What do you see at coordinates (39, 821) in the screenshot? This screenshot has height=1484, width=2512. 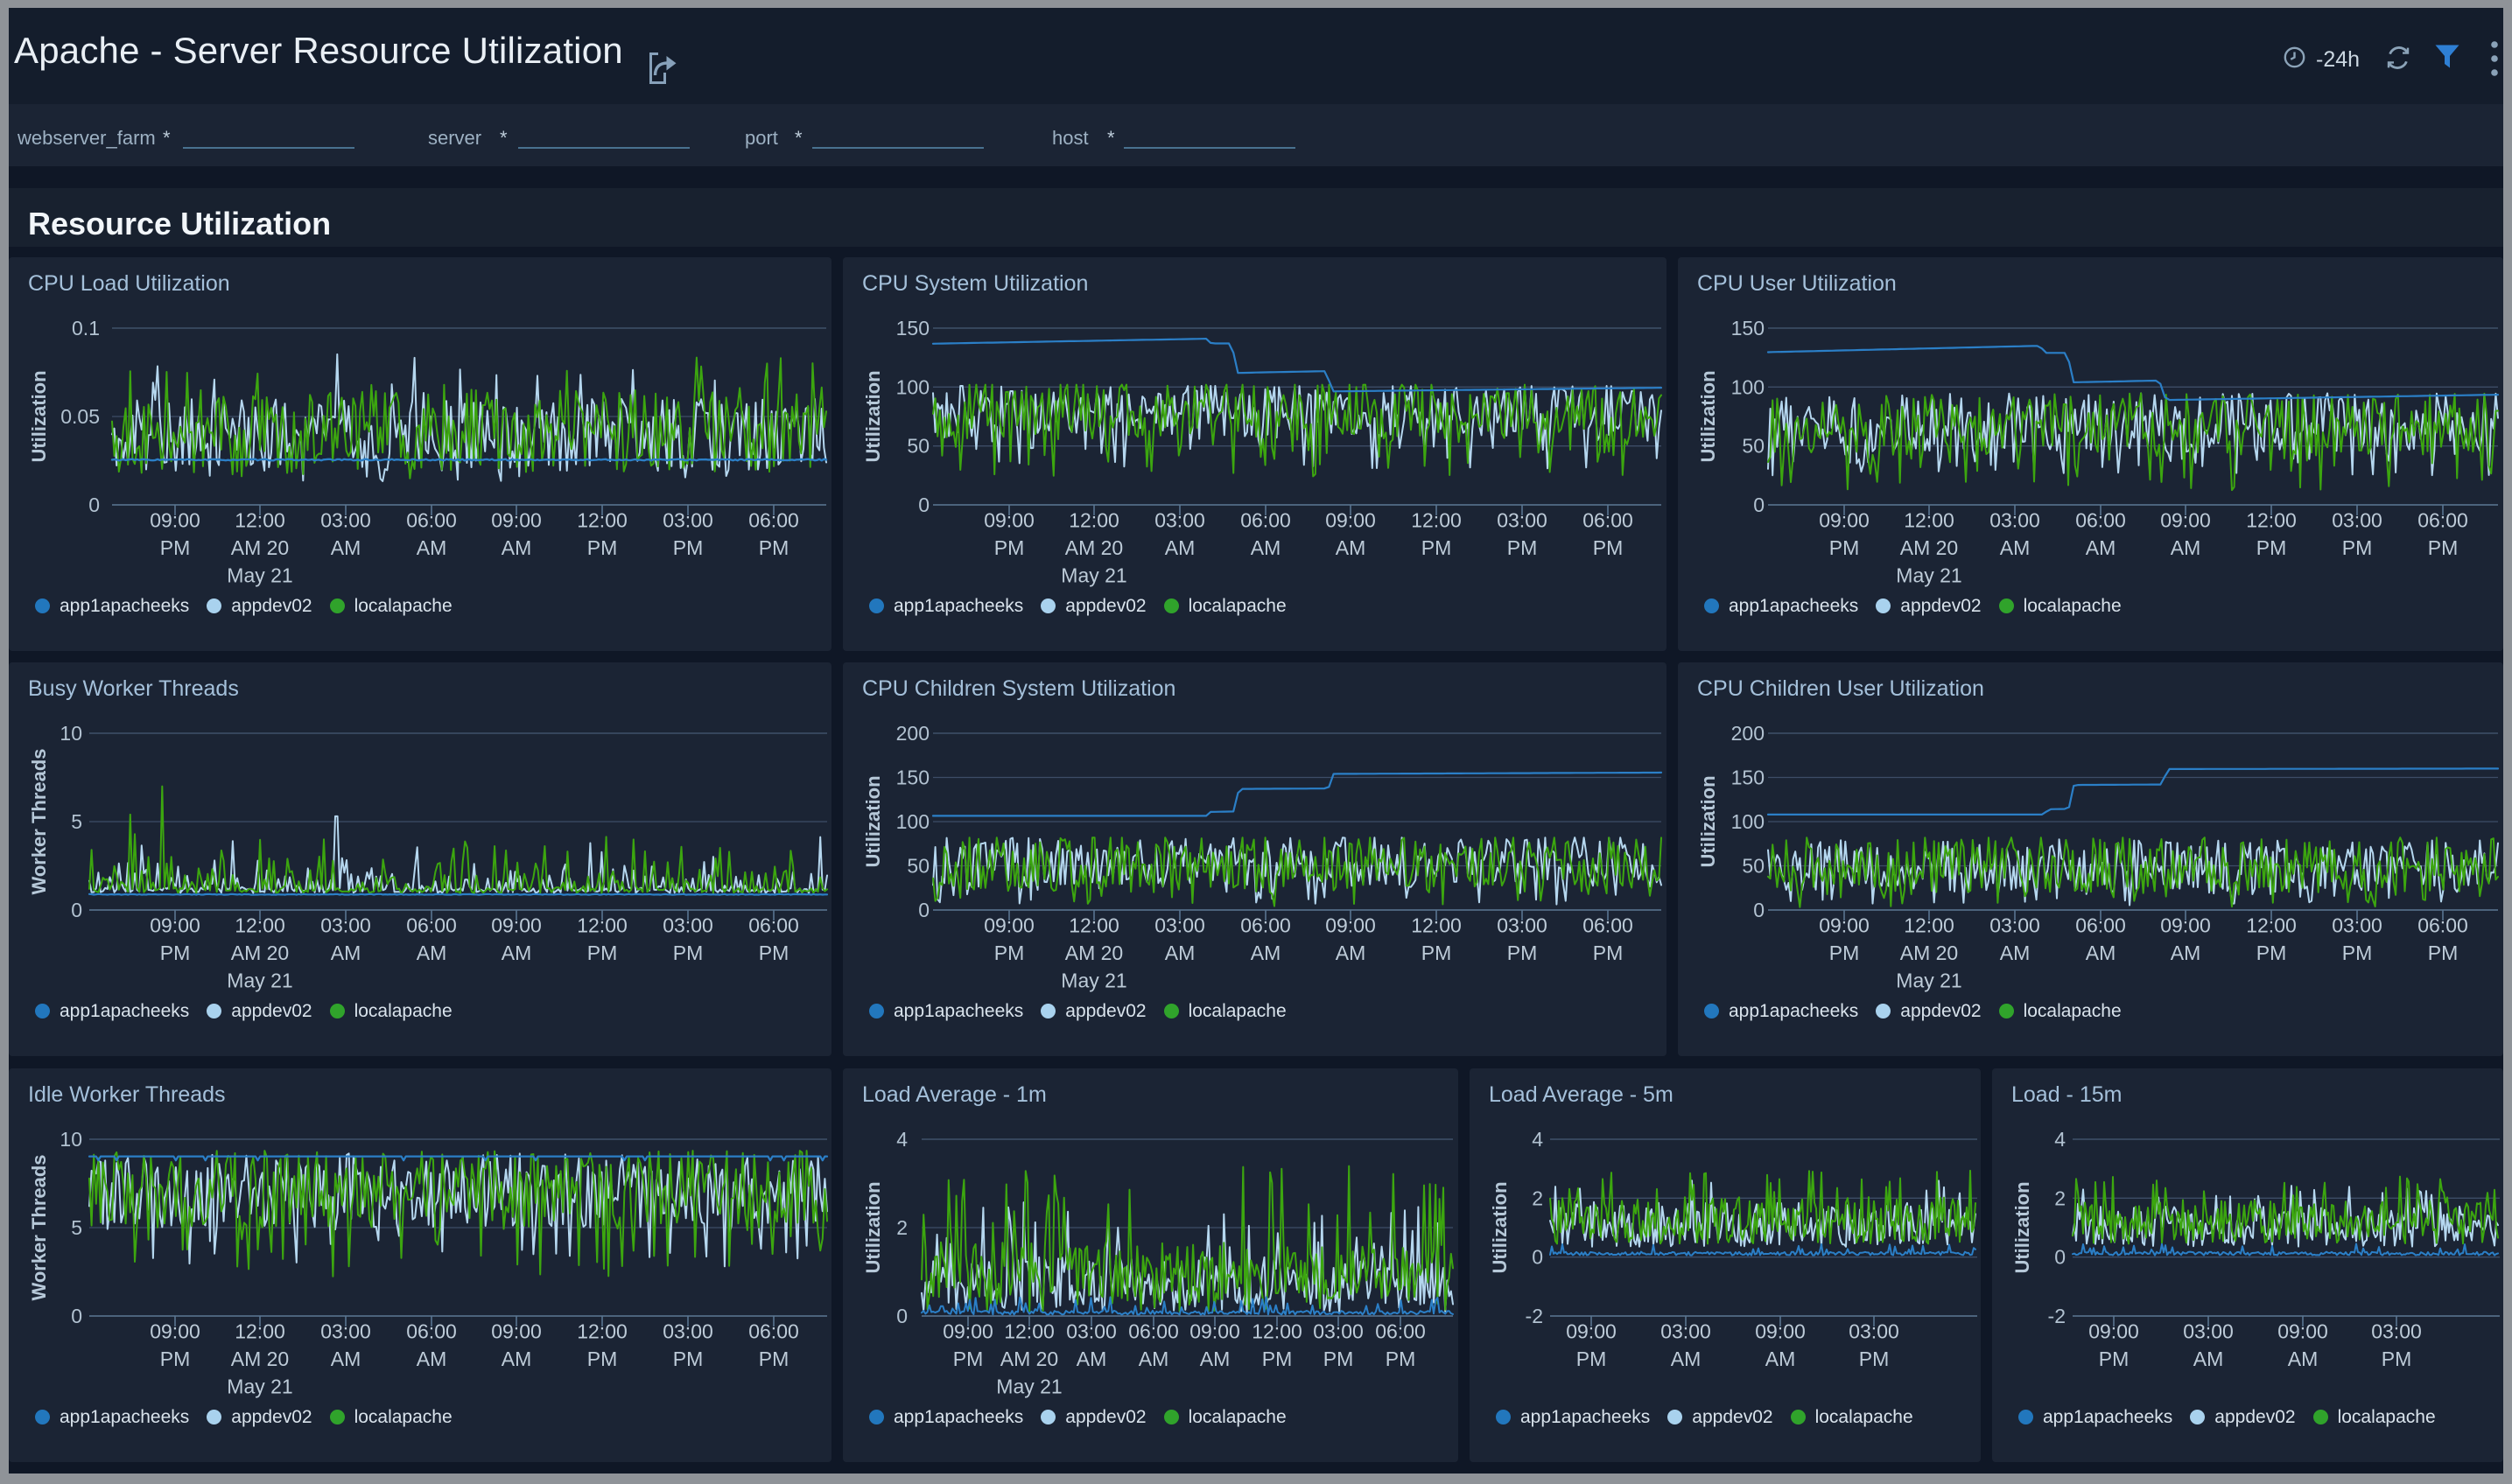 I see `svg-text: Worker Threads` at bounding box center [39, 821].